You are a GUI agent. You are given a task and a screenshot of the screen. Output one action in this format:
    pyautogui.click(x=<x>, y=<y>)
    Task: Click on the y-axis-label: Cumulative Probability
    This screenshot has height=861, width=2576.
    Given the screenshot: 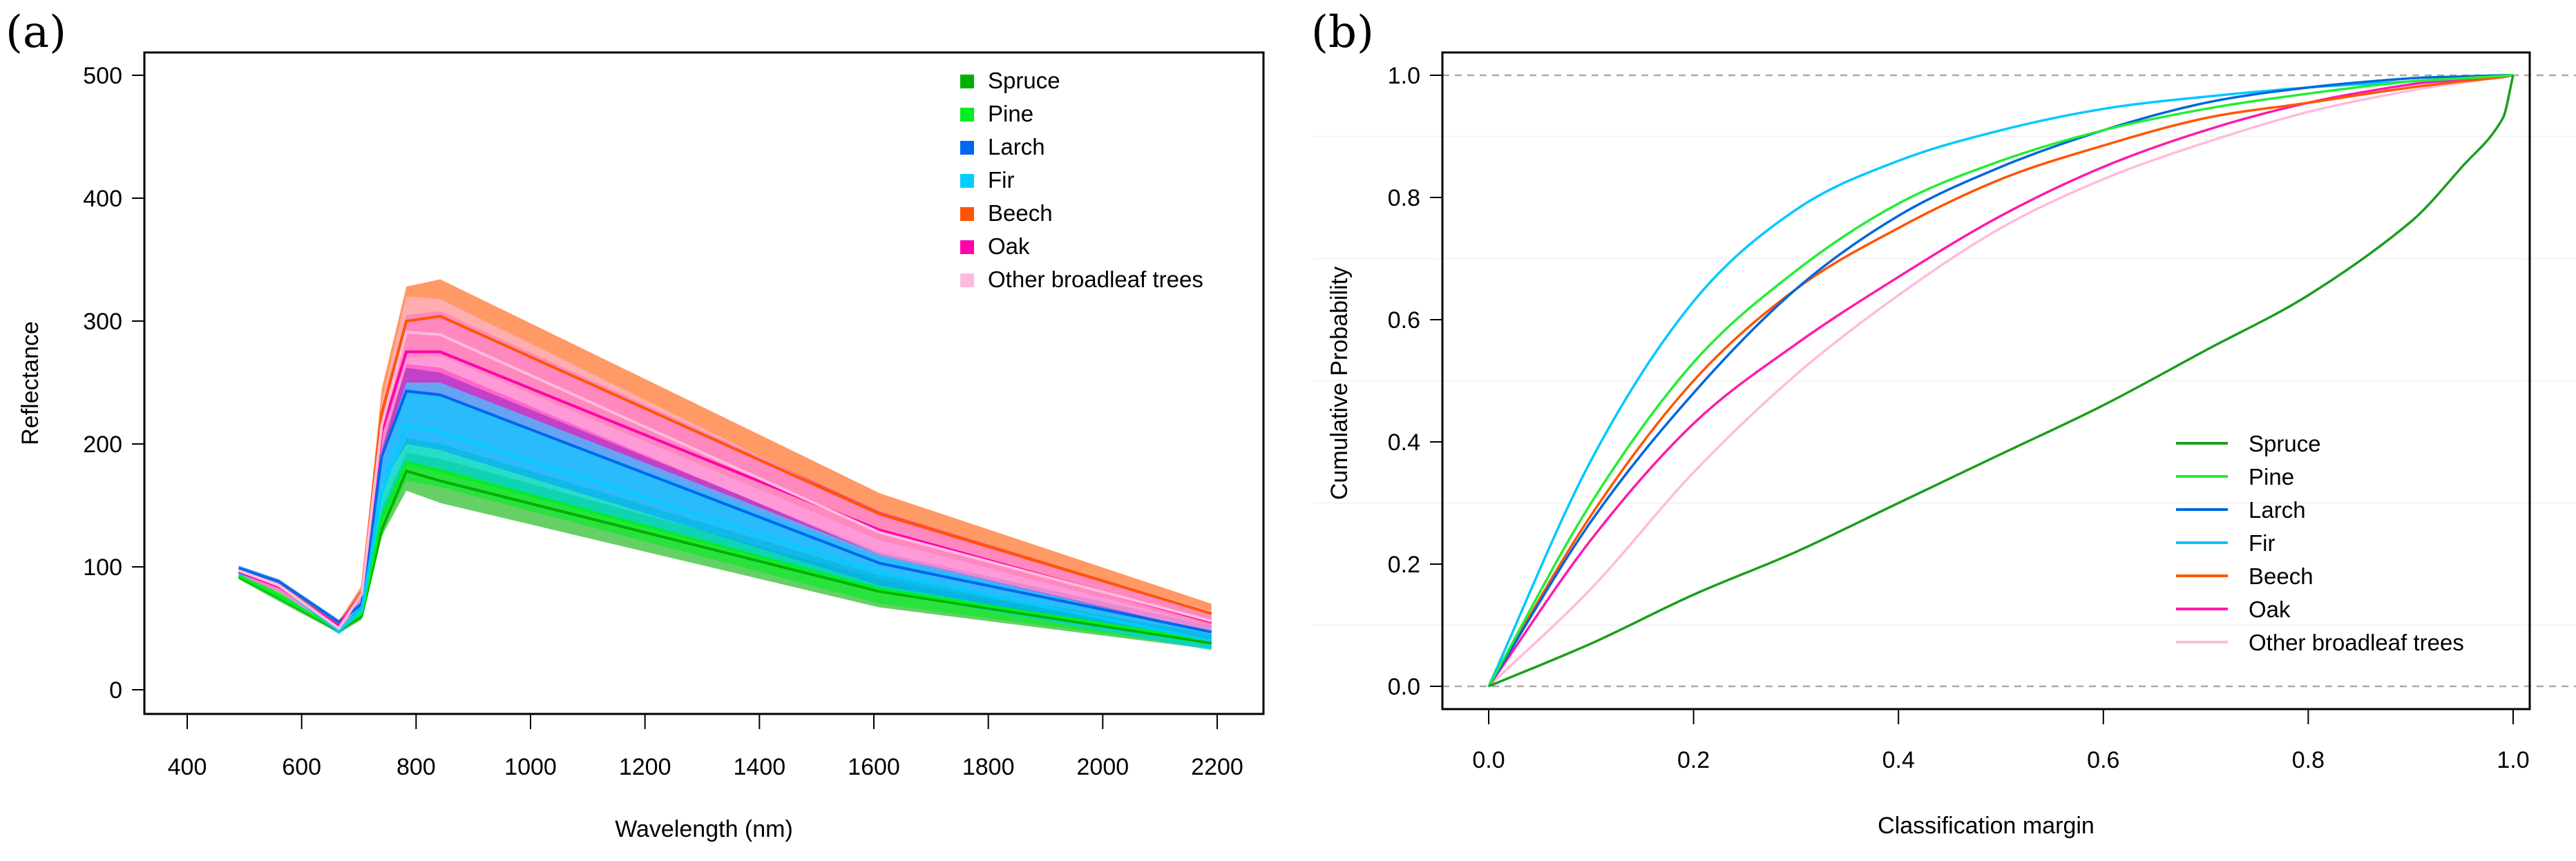 What is the action you would take?
    pyautogui.click(x=1339, y=383)
    